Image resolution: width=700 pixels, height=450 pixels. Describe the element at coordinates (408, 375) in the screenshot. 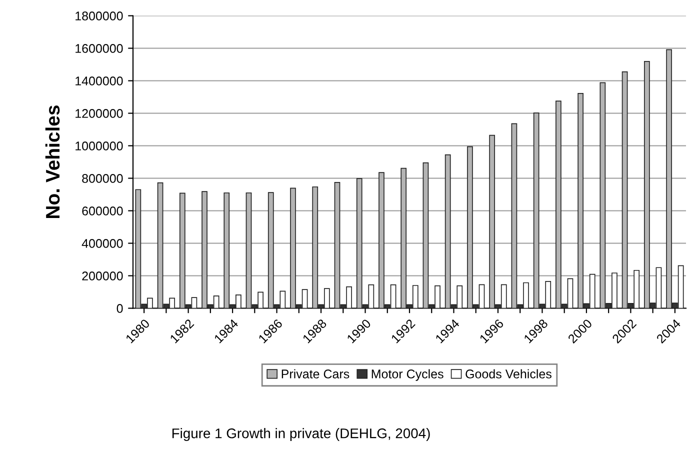

I see `legend-label: Motor Cycles` at that location.